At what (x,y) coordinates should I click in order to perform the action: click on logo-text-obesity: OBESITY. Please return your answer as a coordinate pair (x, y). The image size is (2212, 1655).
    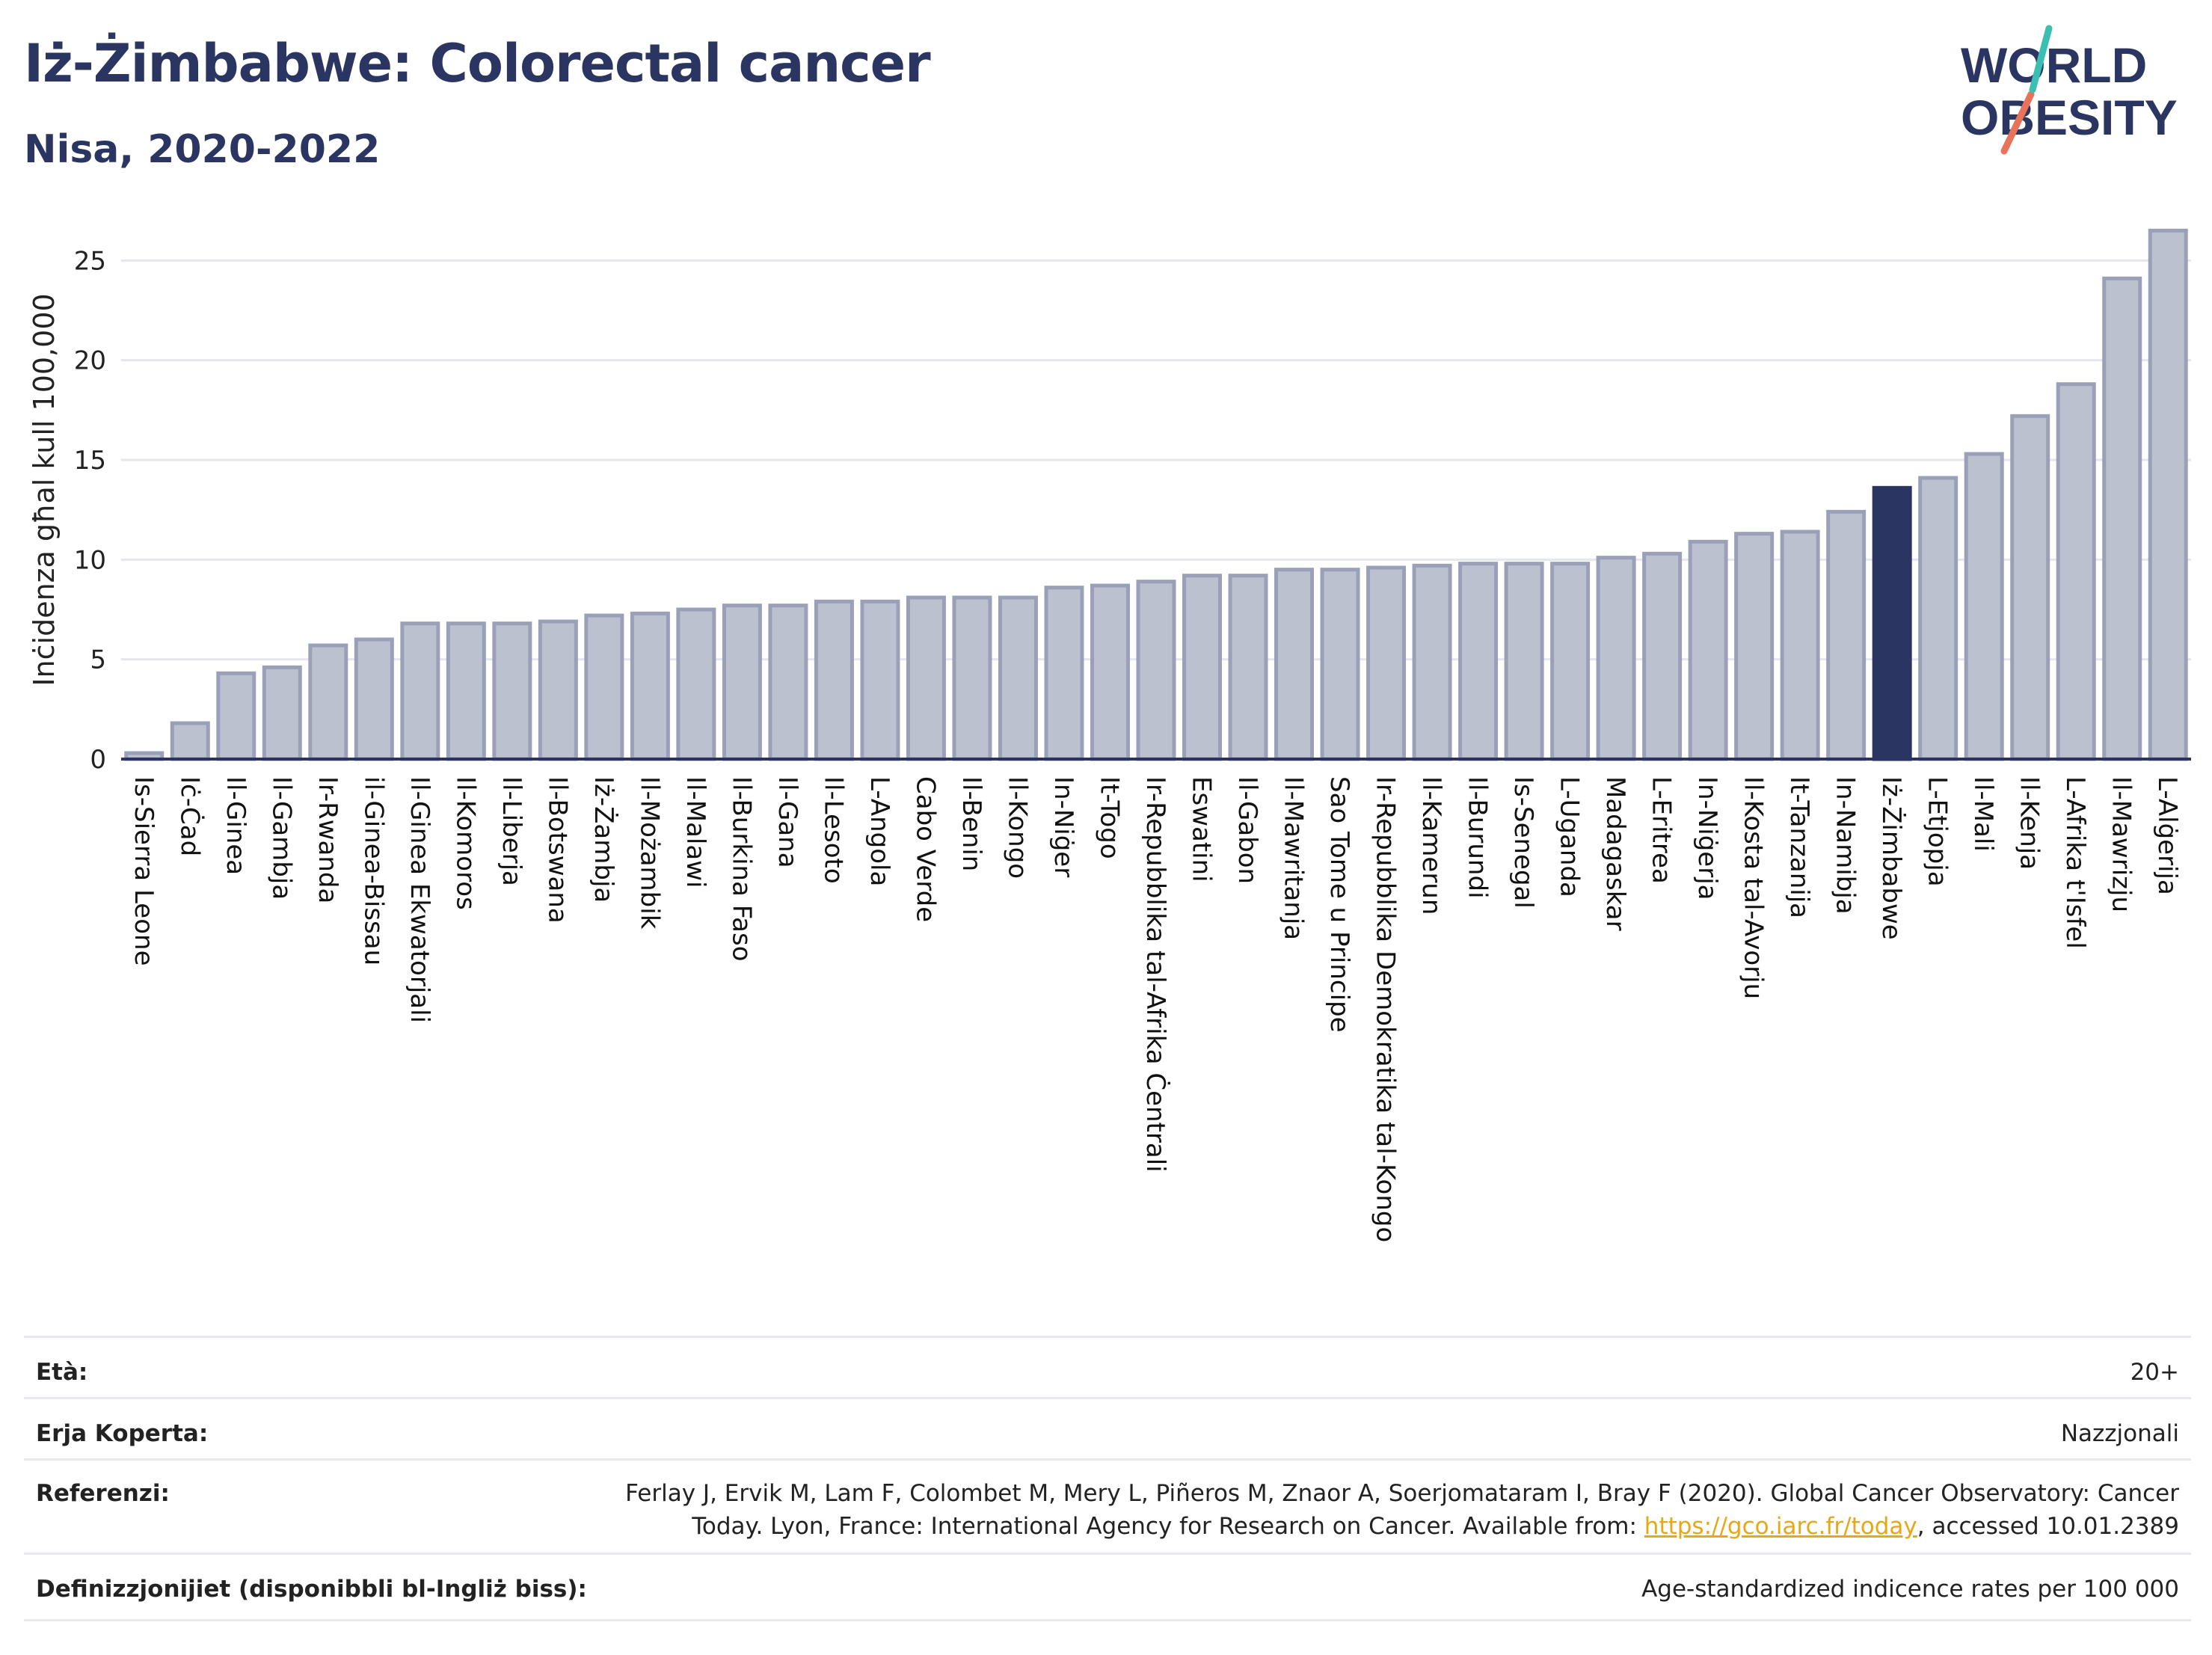
    Looking at the image, I should click on (2069, 117).